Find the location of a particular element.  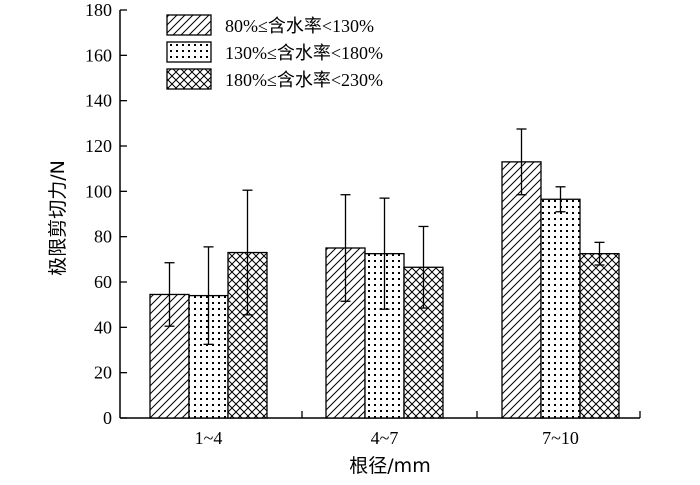

y-tick-label: 60 is located at coordinates (103, 282).